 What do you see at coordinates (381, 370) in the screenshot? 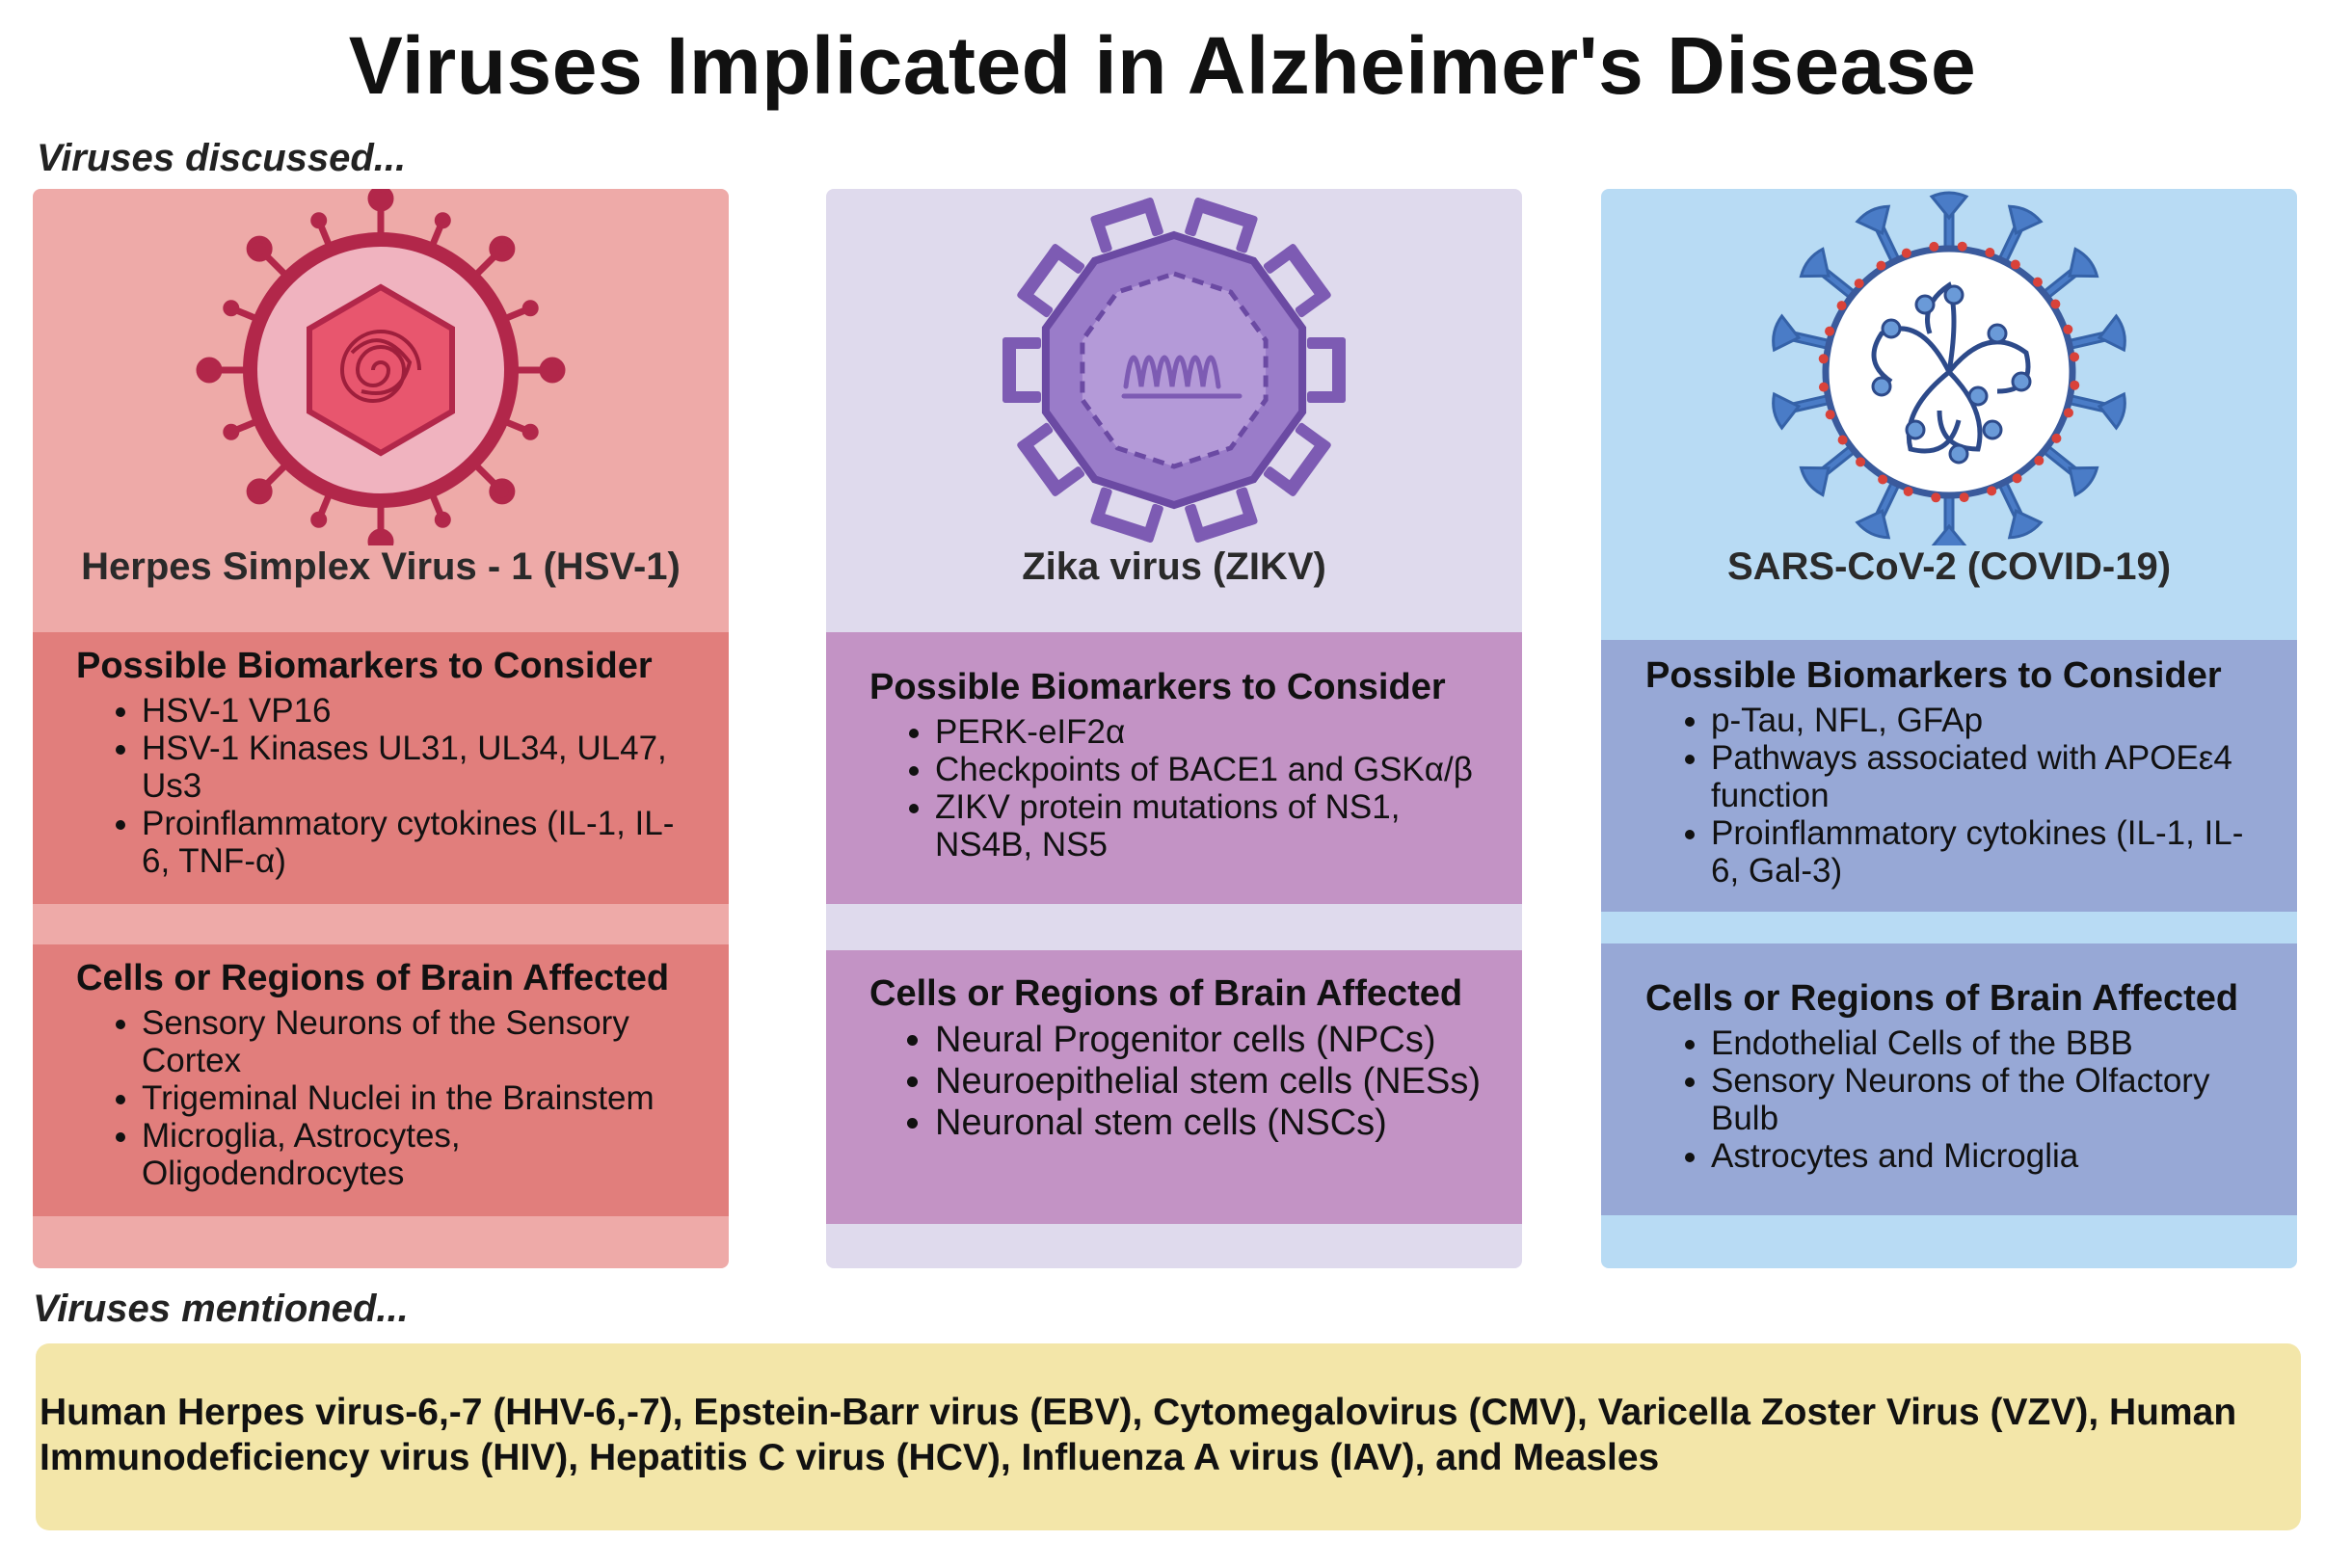
I see `herpes-virus-icon` at bounding box center [381, 370].